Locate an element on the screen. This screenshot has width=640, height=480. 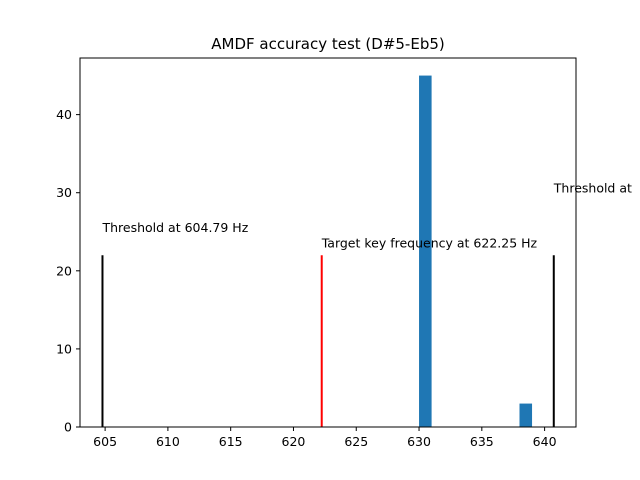
x-tick-label: 605 is located at coordinates (105, 441).